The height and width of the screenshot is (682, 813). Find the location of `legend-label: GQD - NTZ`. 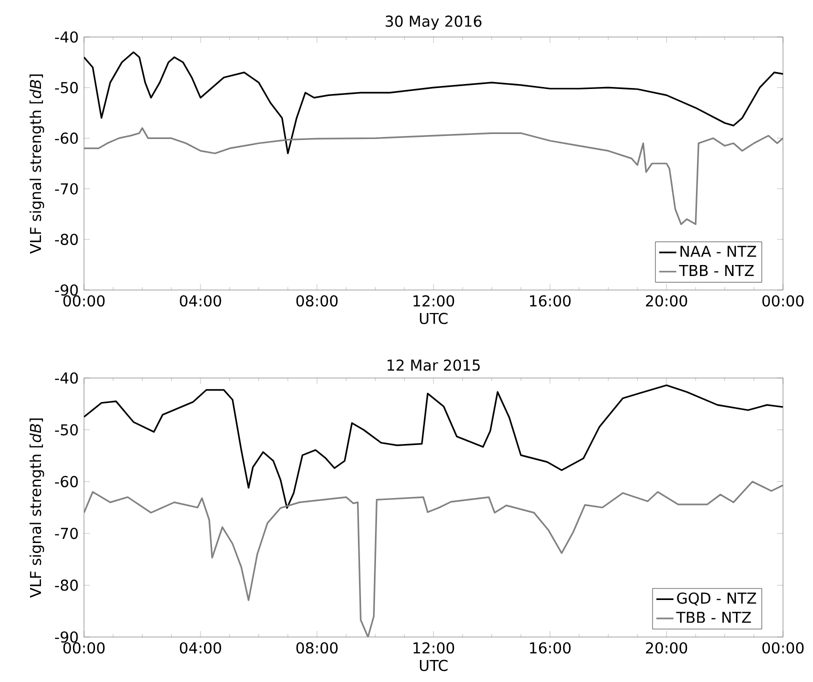

legend-label: GQD - NTZ is located at coordinates (716, 599).